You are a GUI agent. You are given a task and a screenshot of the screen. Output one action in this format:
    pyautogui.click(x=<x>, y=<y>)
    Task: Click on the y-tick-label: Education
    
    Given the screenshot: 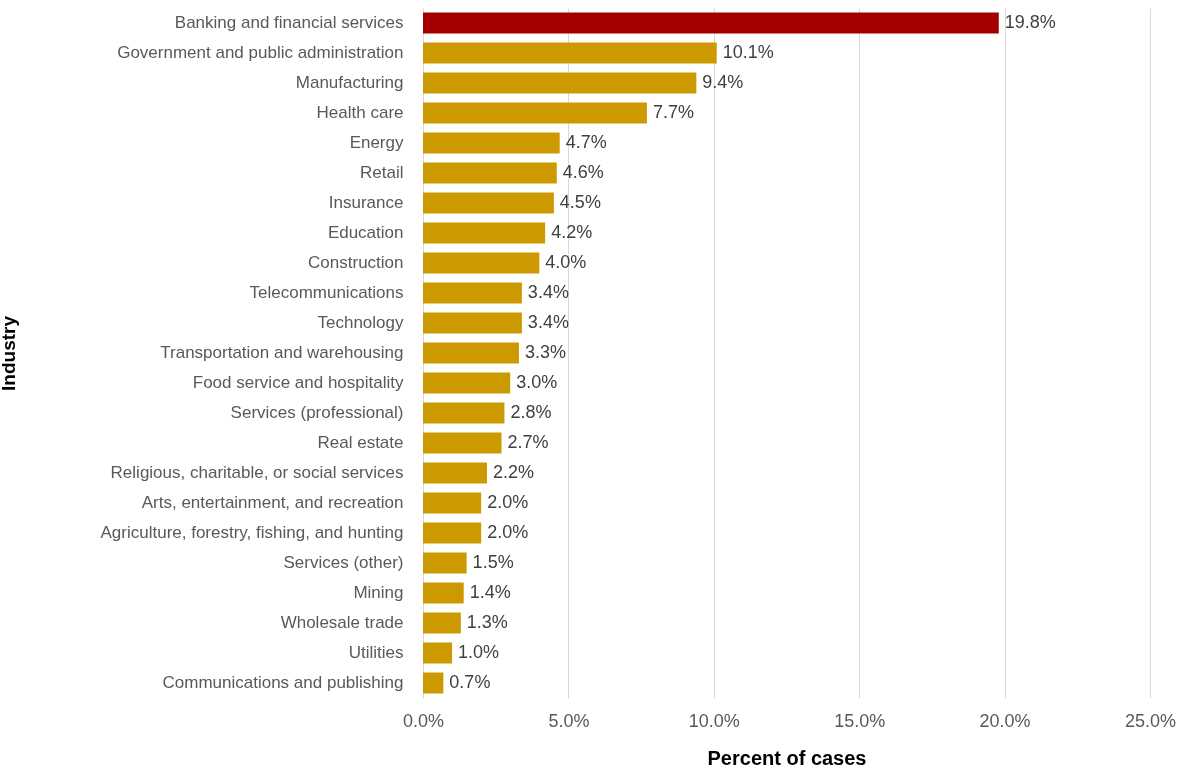 What is the action you would take?
    pyautogui.click(x=365, y=232)
    